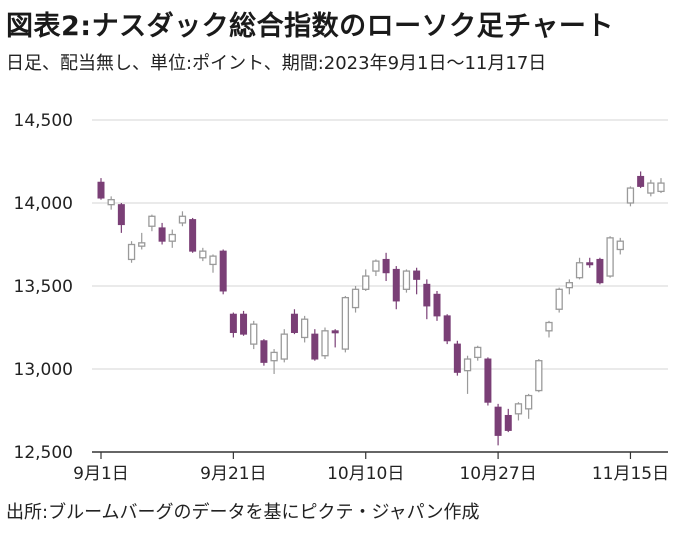  What do you see at coordinates (497, 474) in the screenshot?
I see `x-tick-label: 10月27日` at bounding box center [497, 474].